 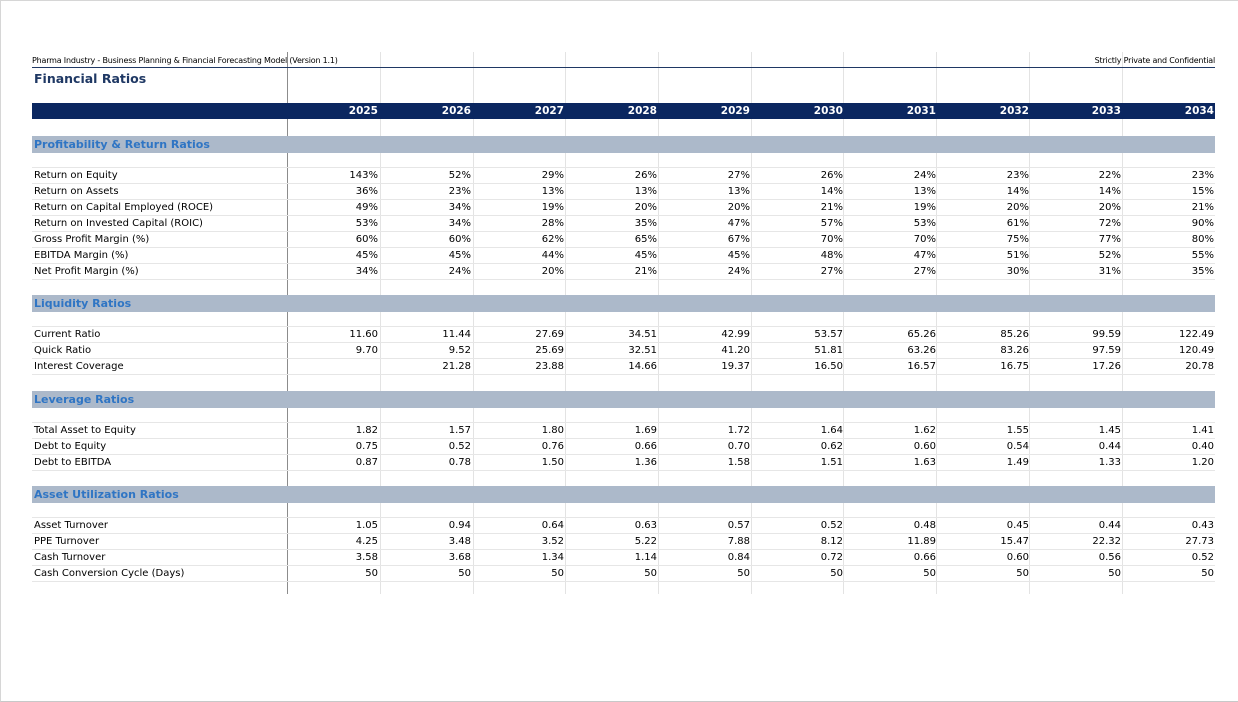 What do you see at coordinates (645, 239) in the screenshot?
I see `cell-value: 65%` at bounding box center [645, 239].